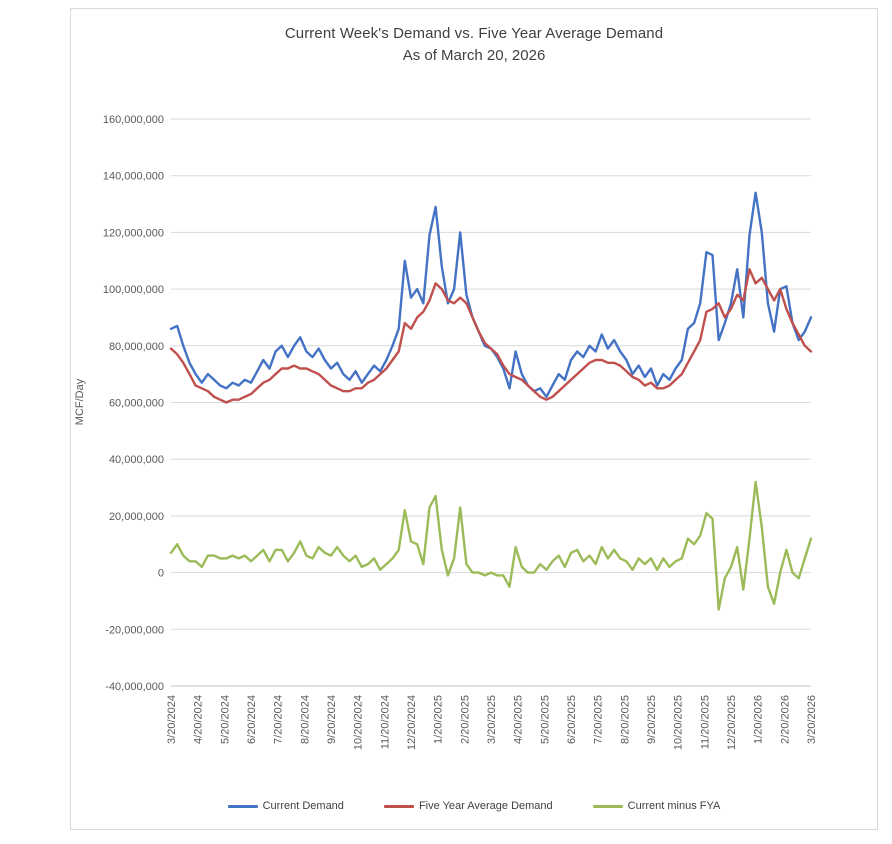 The height and width of the screenshot is (844, 892). Describe the element at coordinates (136, 517) in the screenshot. I see `svg-text: 20,000,000` at that location.